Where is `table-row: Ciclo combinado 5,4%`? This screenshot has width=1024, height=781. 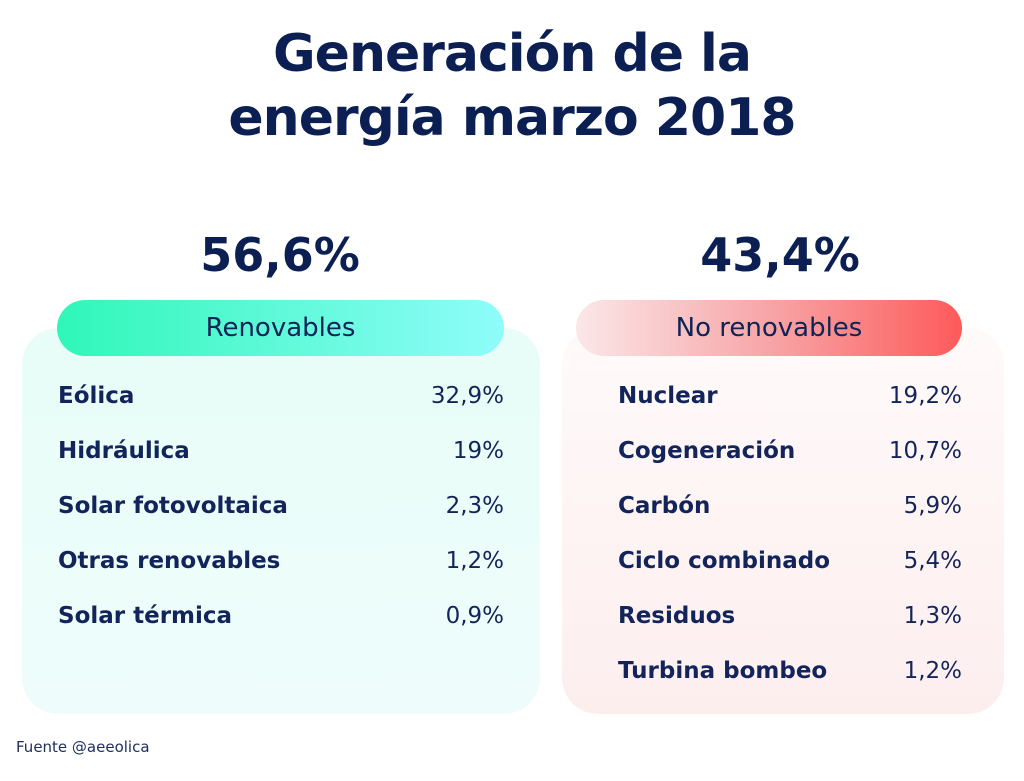
table-row: Ciclo combinado 5,4% is located at coordinates (790, 560).